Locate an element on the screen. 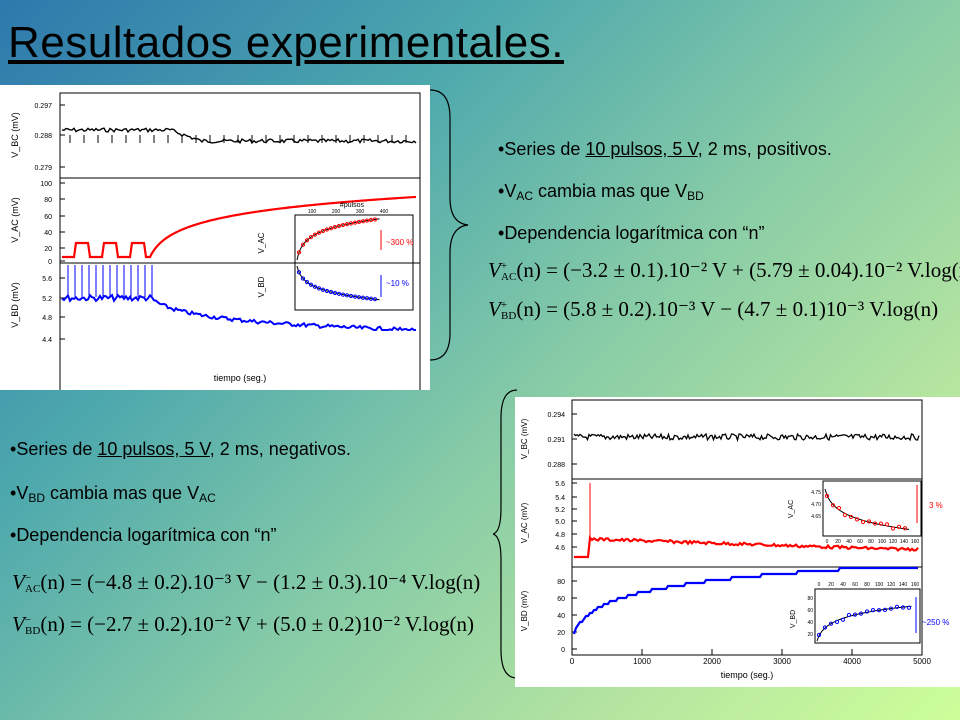 The height and width of the screenshot is (720, 960). series-vbc is located at coordinates (239, 136).